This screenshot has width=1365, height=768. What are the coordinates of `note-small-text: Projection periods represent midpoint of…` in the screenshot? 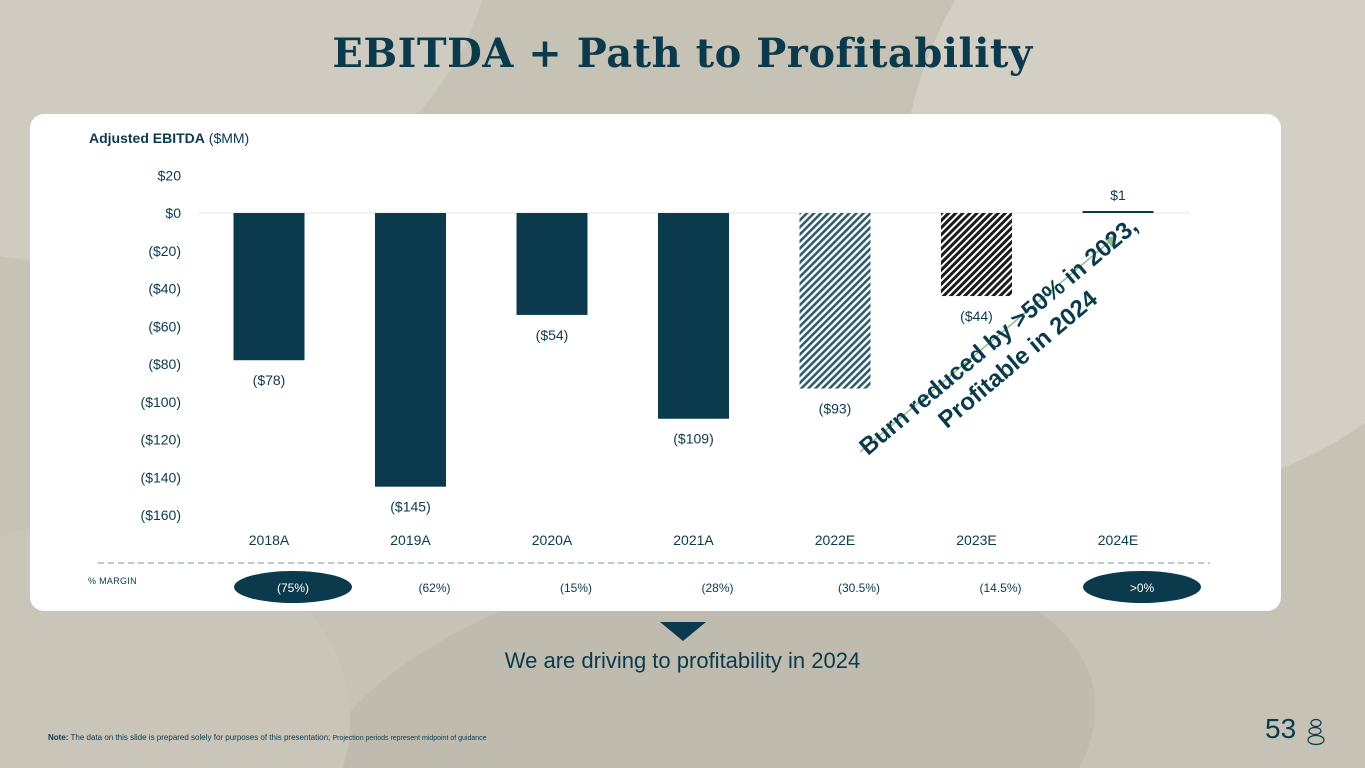 It's located at (409, 738).